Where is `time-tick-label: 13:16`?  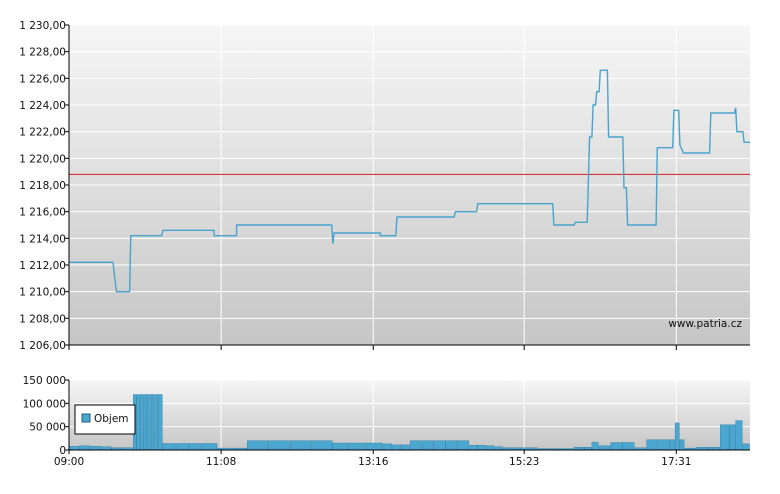 time-tick-label: 13:16 is located at coordinates (373, 462).